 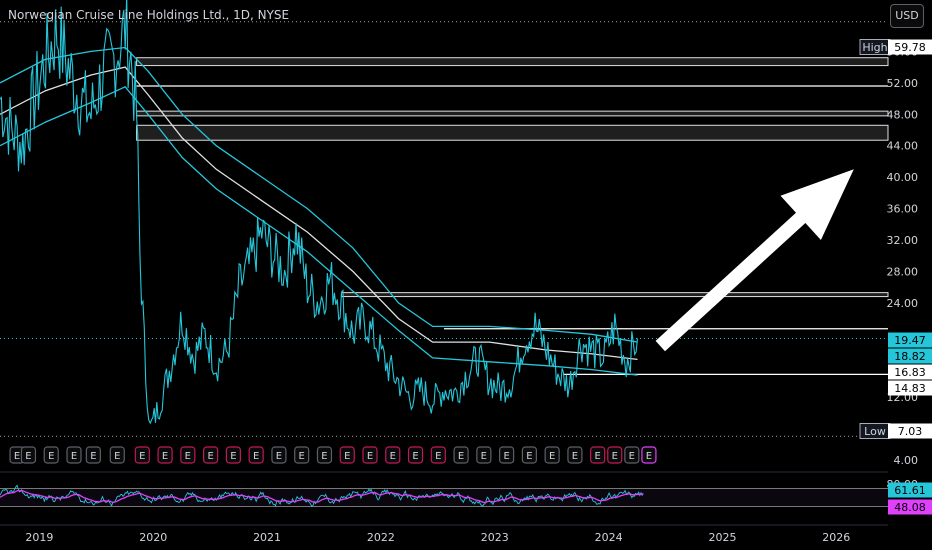 I want to click on oscillator-panel, so click(x=444, y=489).